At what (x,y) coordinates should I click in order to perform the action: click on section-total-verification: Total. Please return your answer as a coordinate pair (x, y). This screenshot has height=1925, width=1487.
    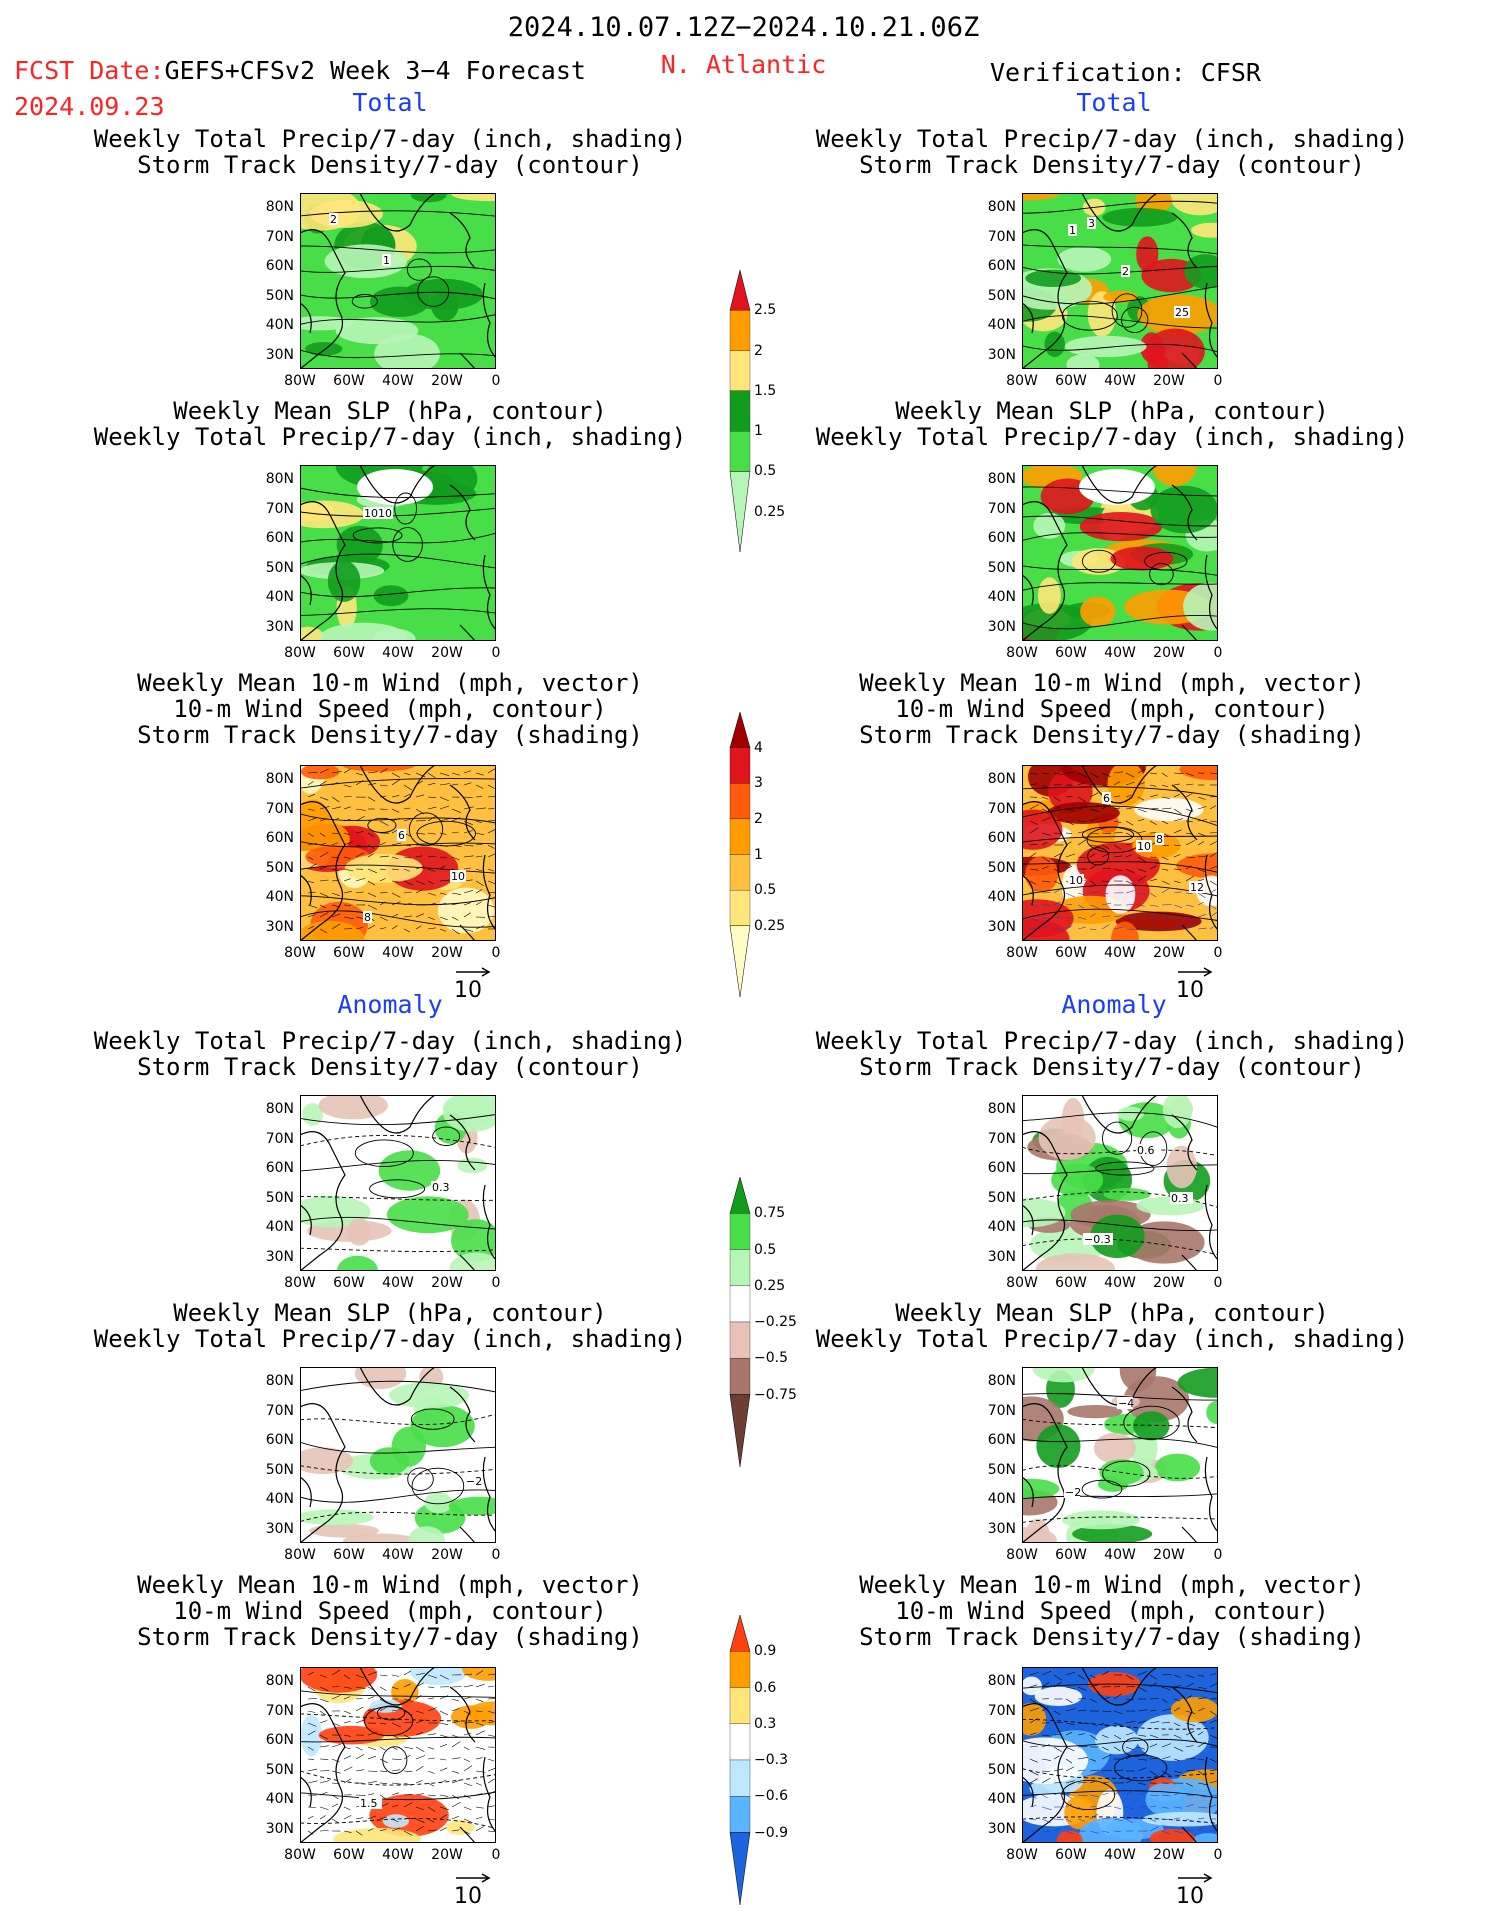
    Looking at the image, I should click on (1114, 102).